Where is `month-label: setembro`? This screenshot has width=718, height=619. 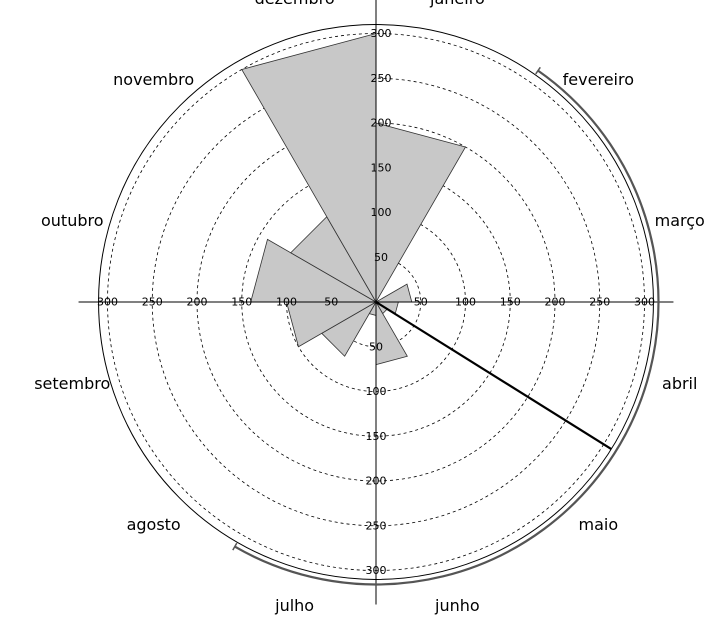
month-label: setembro is located at coordinates (72, 383).